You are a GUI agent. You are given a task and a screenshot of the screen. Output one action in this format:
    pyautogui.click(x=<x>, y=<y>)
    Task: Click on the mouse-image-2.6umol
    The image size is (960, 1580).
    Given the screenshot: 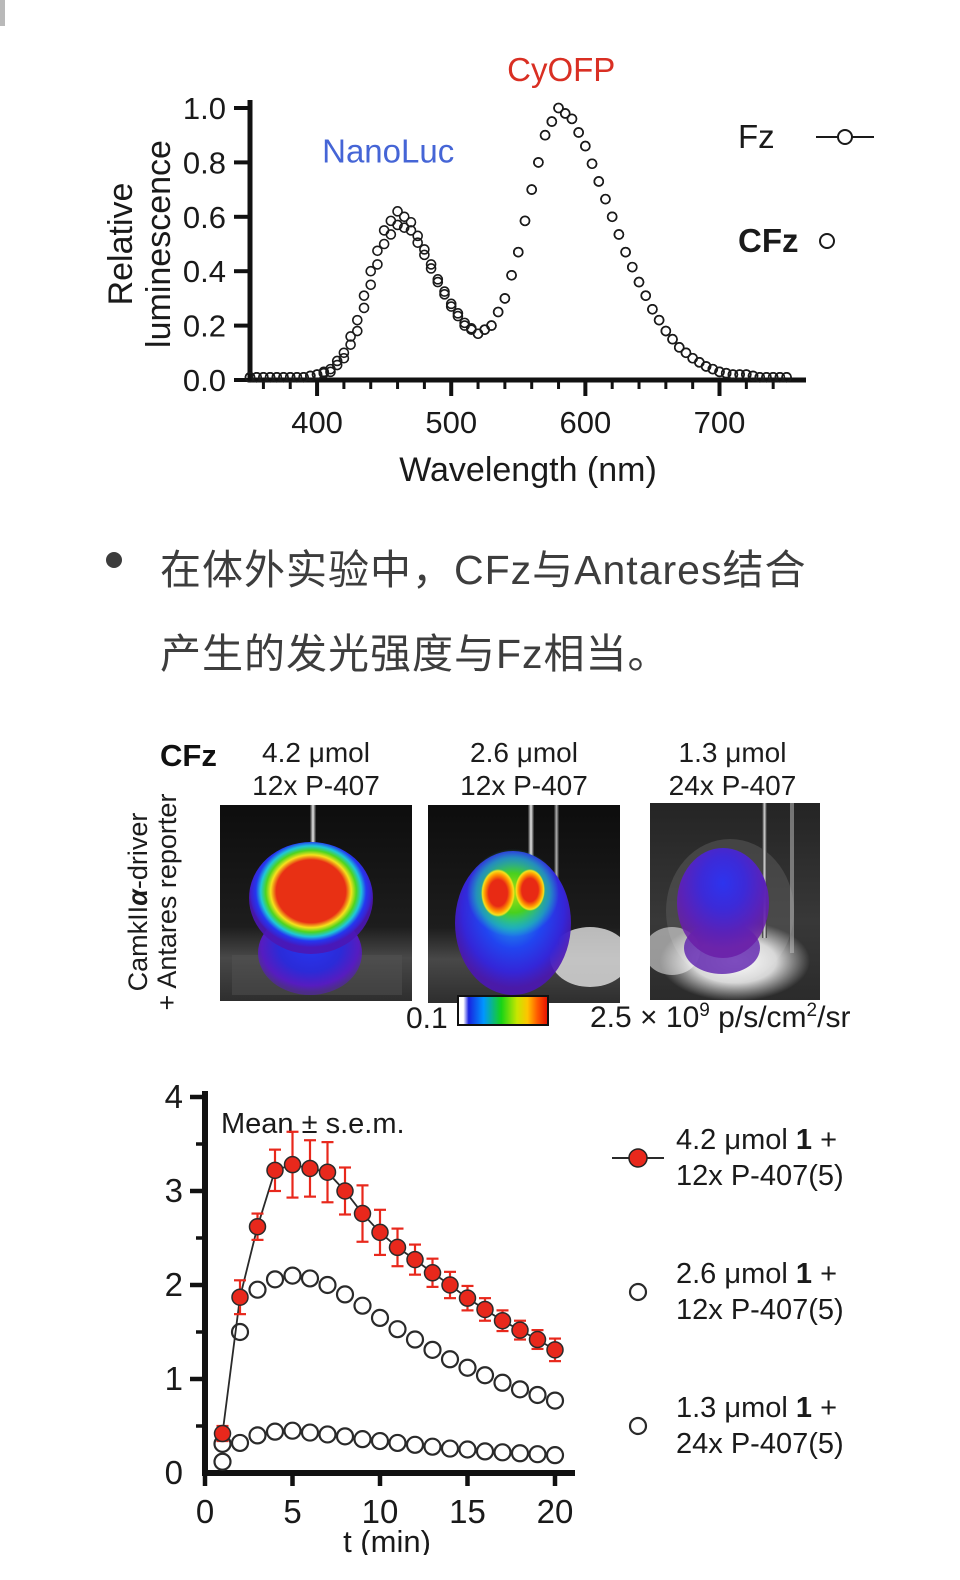 What is the action you would take?
    pyautogui.click(x=524, y=904)
    